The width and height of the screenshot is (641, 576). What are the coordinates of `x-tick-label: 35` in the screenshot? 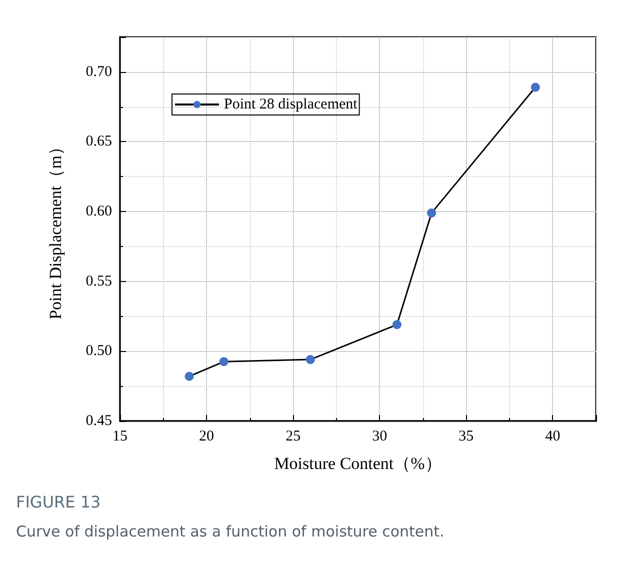 It's located at (466, 436).